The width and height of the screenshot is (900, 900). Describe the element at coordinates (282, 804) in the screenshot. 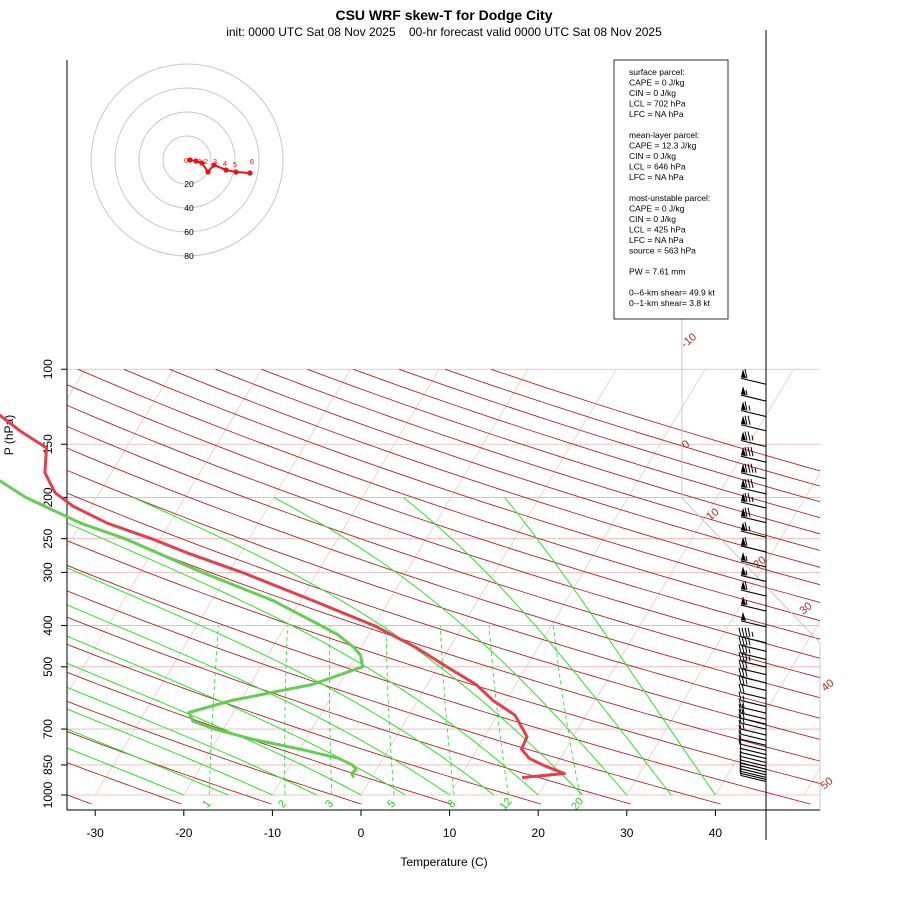

I see `mixing-ratio-label: 2` at that location.